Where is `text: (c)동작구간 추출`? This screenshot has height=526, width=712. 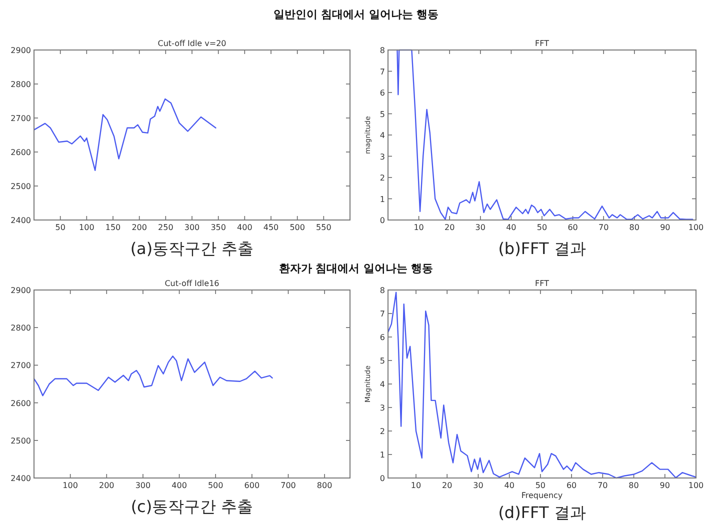 text: (c)동작구간 추출 is located at coordinates (192, 506).